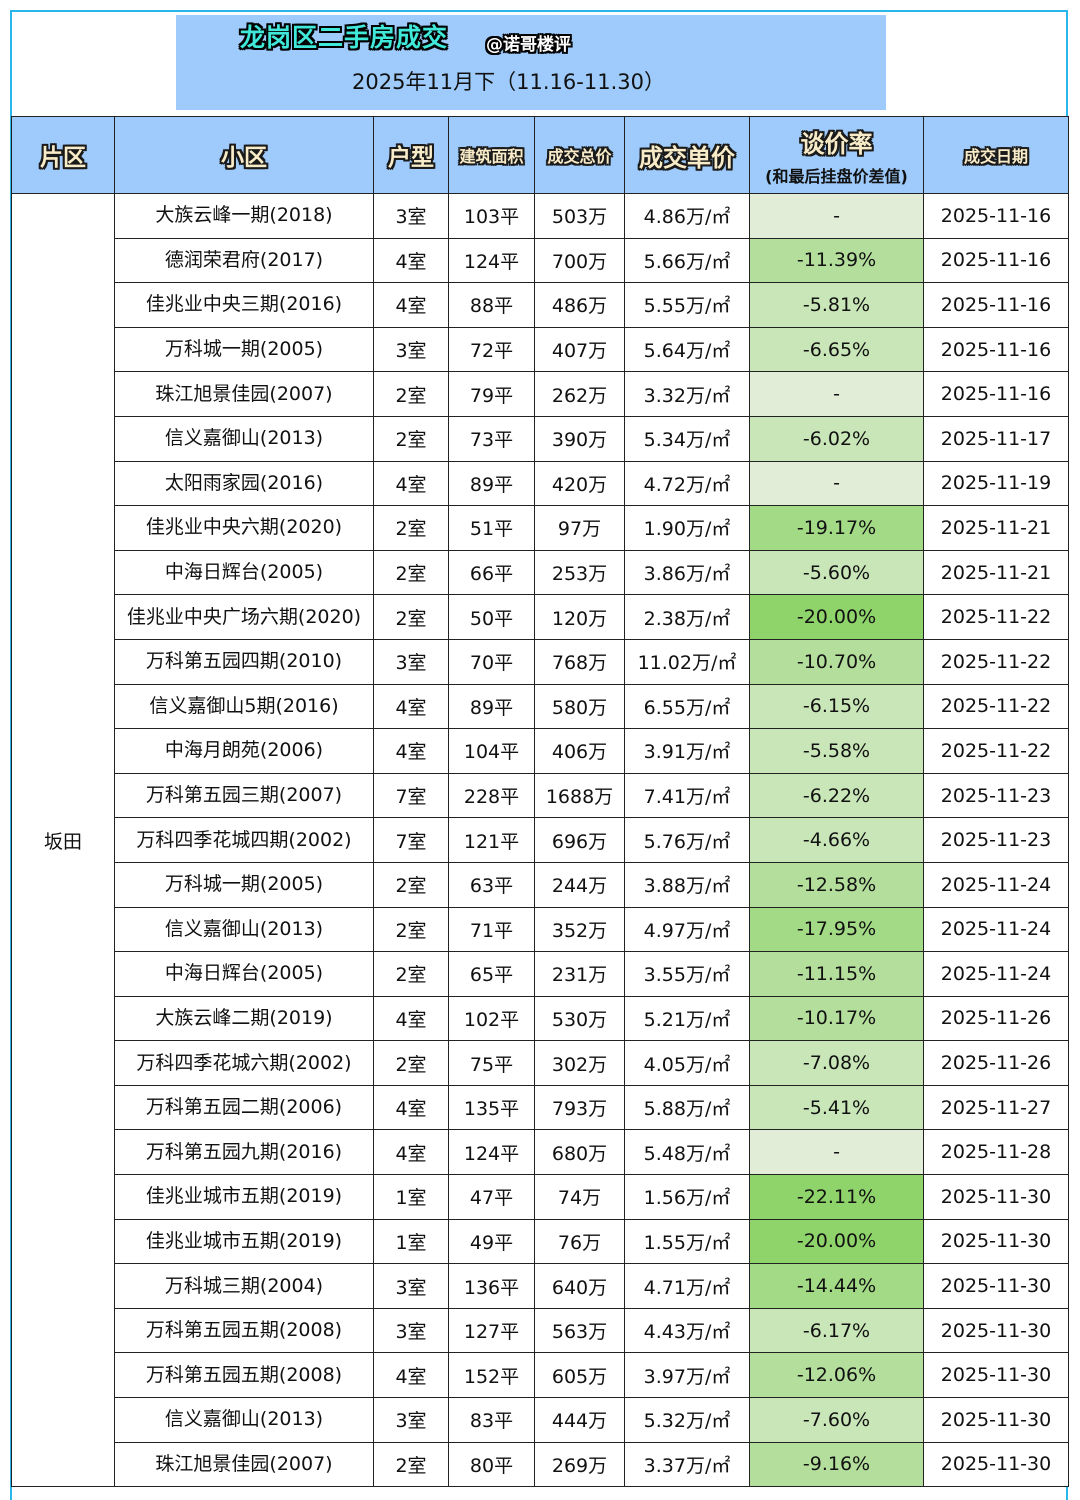  What do you see at coordinates (579, 1241) in the screenshot?
I see `total-price-cell: 76万` at bounding box center [579, 1241].